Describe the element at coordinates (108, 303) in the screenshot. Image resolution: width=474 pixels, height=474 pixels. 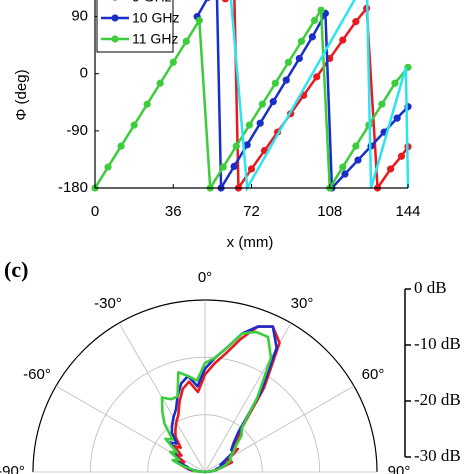
I see `theta-label: -30°` at that location.